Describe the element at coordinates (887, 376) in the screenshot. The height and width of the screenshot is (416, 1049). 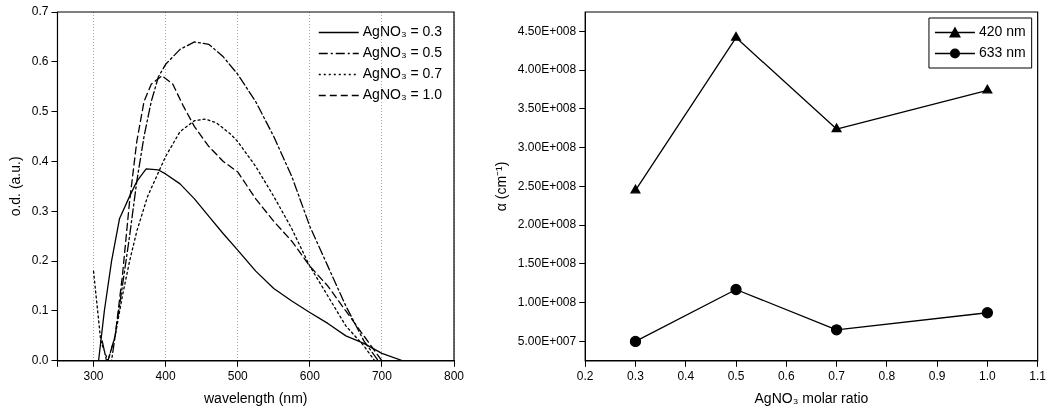
I see `x-tick-label: 0.8` at that location.